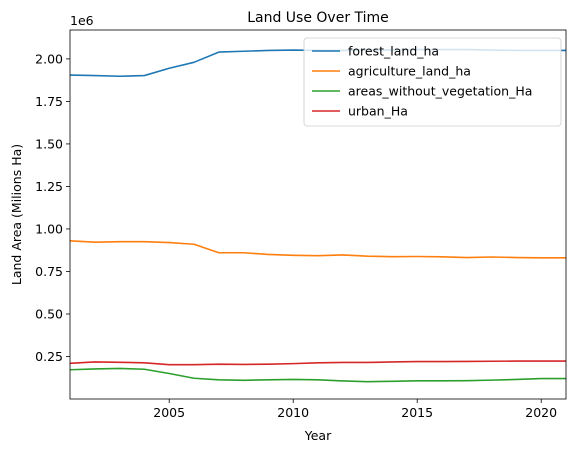 This screenshot has height=453, width=576. Describe the element at coordinates (378, 111) in the screenshot. I see `legend-label-urban_Ha: urban_Ha` at that location.